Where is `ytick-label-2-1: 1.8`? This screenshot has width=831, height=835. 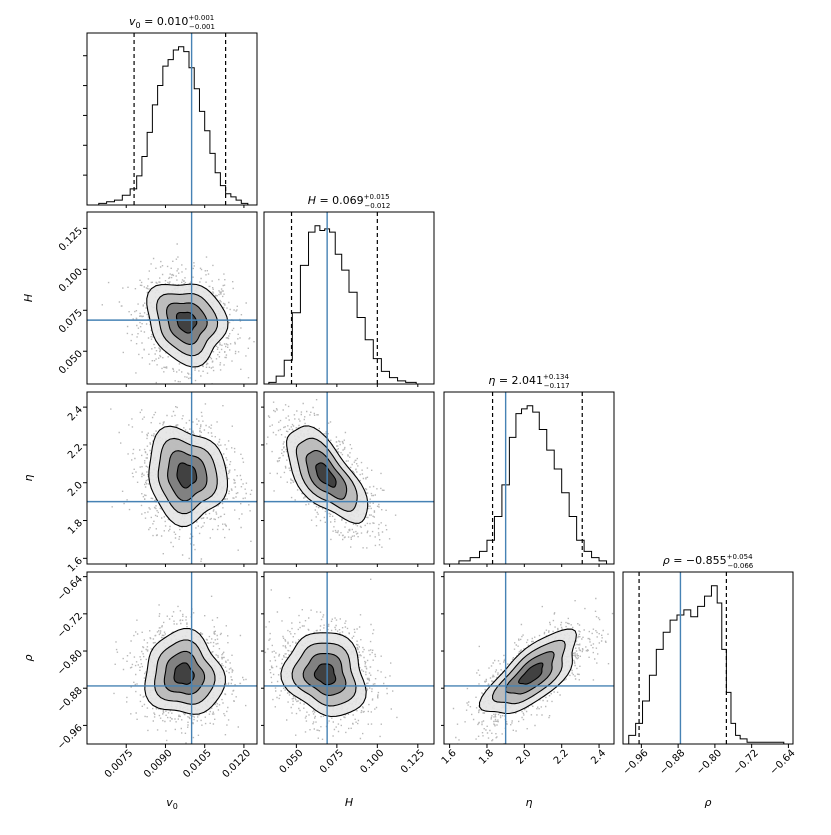 ytick-label-2-1: 1.8 is located at coordinates (75, 527).